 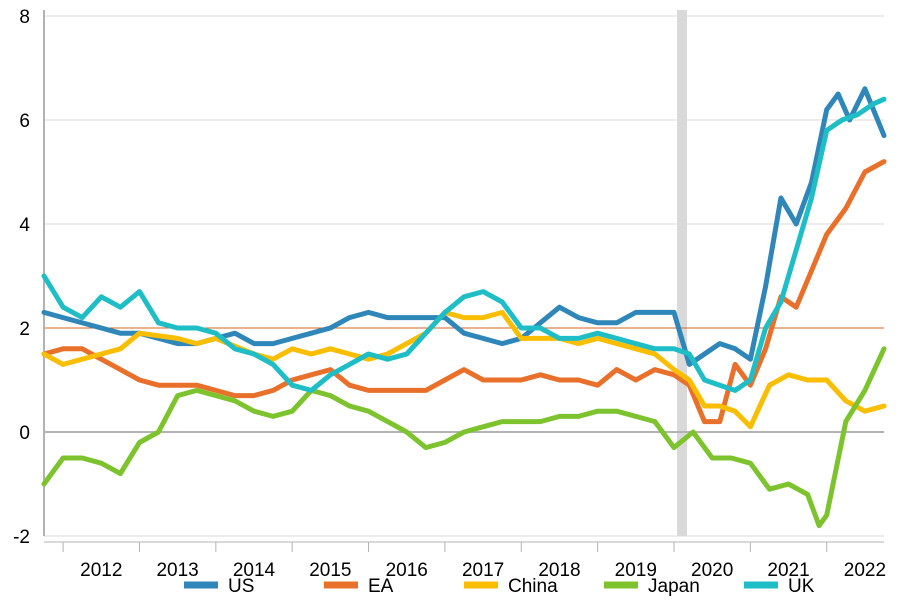 I want to click on y-tick-label: 8, so click(x=24, y=17).